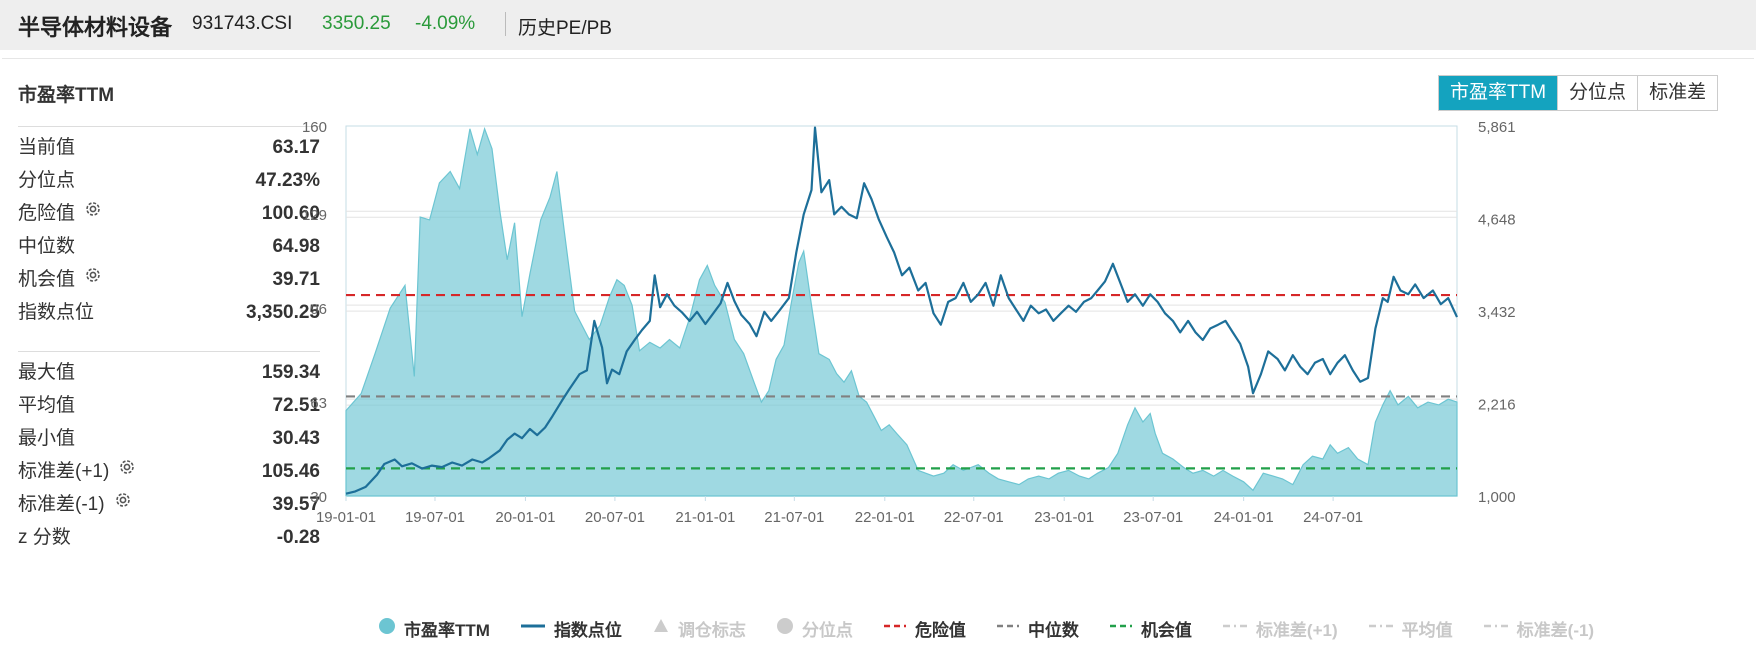  Describe the element at coordinates (587, 630) in the screenshot. I see `legend-label: 指数点位` at that location.